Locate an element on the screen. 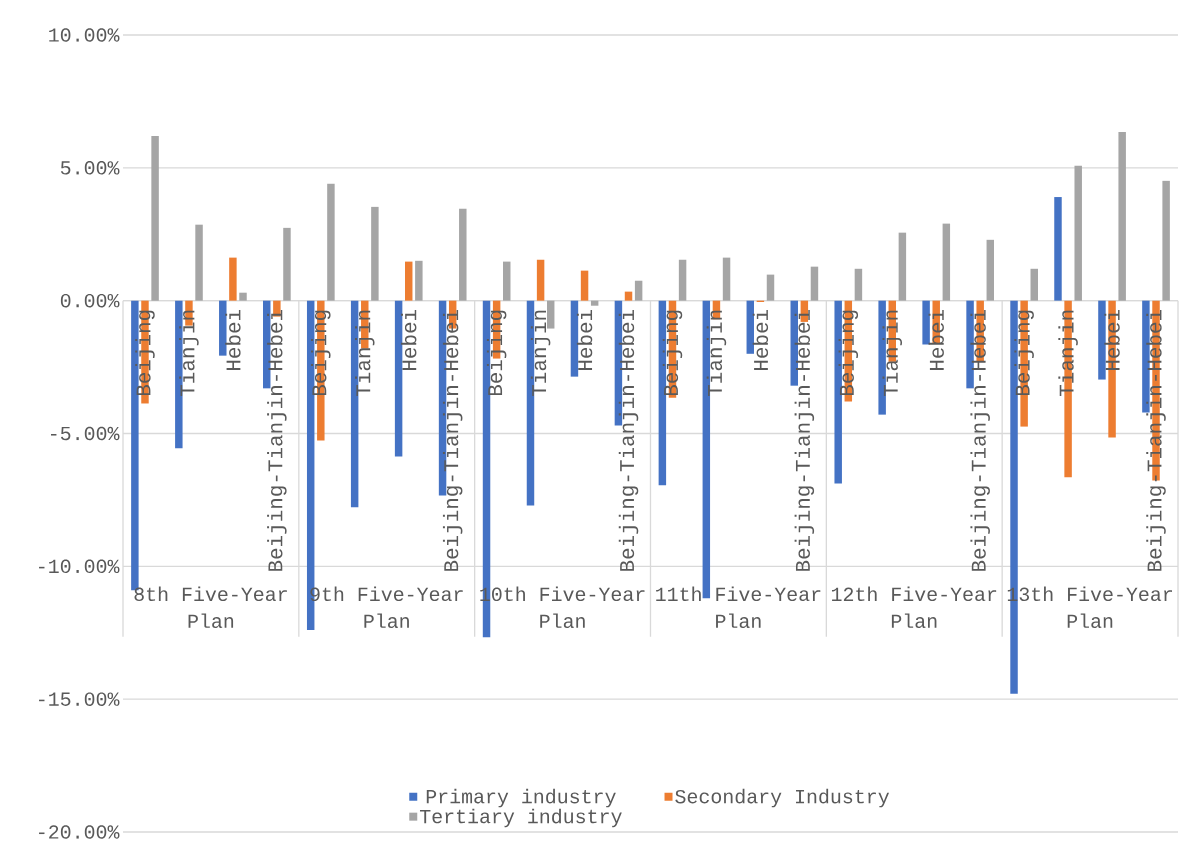 Image resolution: width=1184 pixels, height=849 pixels. annotation: 8th Five-Year Plan is located at coordinates (210, 607).